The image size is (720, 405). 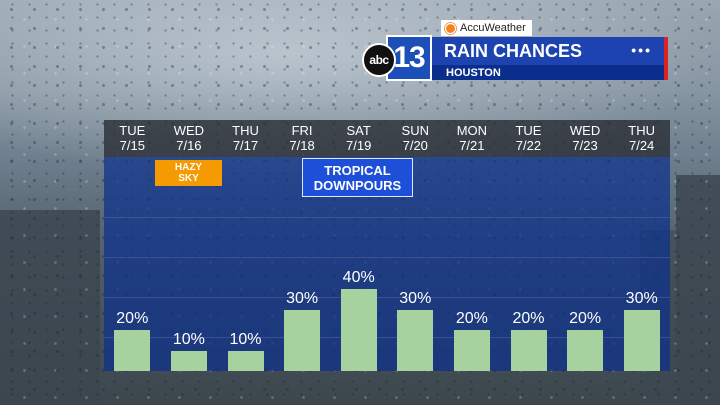 I want to click on day-header-5: SUN 7/20, so click(x=415, y=138).